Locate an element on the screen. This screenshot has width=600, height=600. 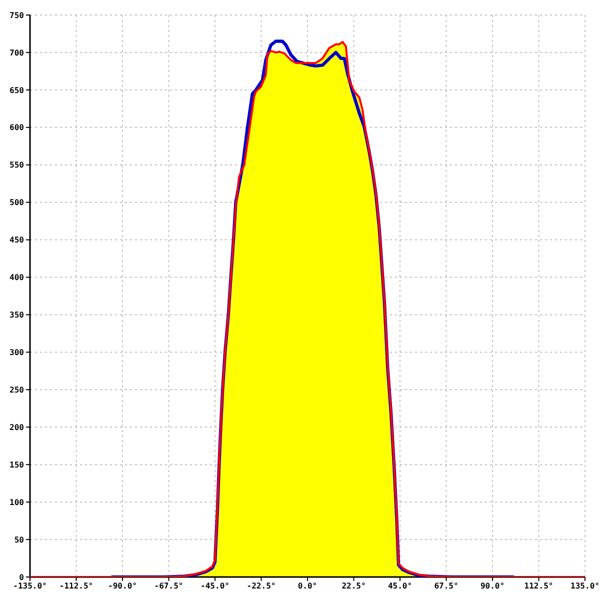
x-tick-label: 90.0° is located at coordinates (492, 586).